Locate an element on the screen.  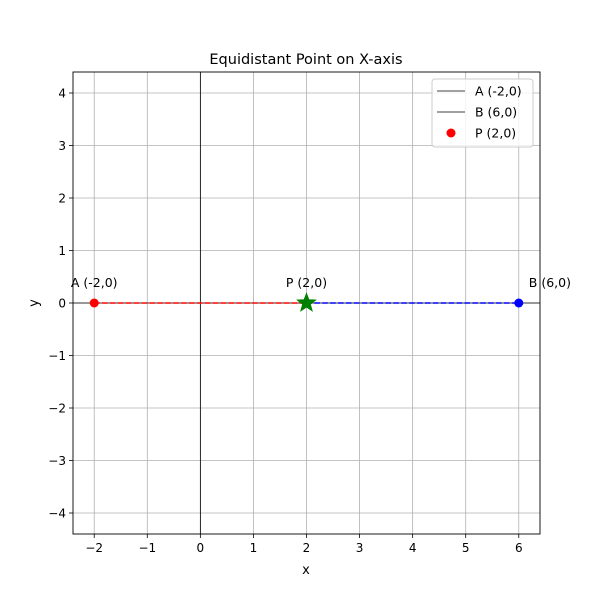
y-tick-label: 1 is located at coordinates (62, 251).